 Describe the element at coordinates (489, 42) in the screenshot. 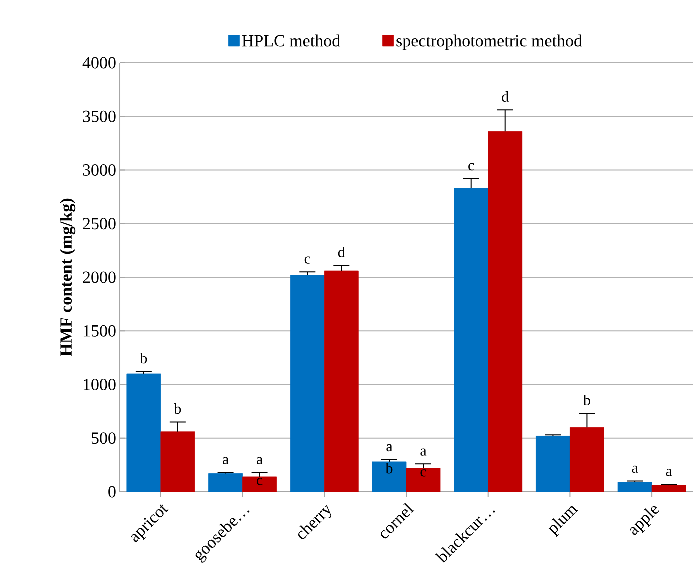

I see `legend-label: spectrophotometric method` at that location.